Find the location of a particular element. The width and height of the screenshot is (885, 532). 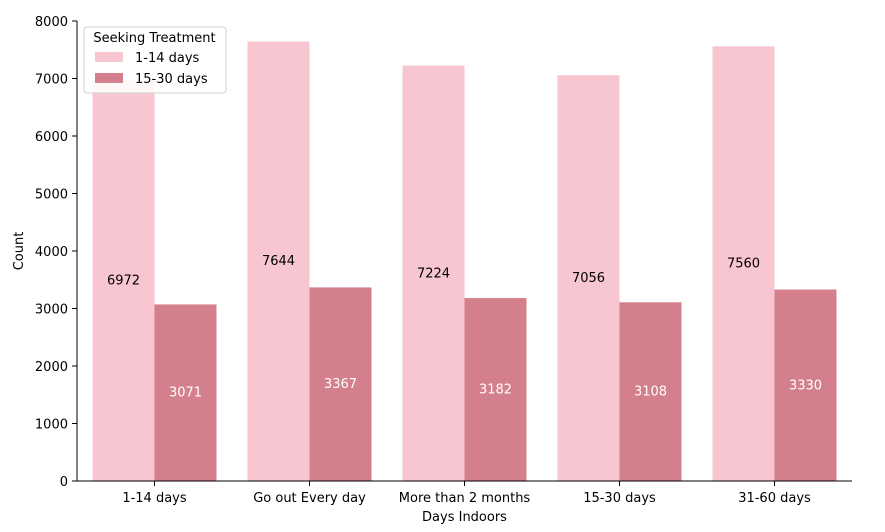

x-tick-label: 1-14 days is located at coordinates (154, 498).